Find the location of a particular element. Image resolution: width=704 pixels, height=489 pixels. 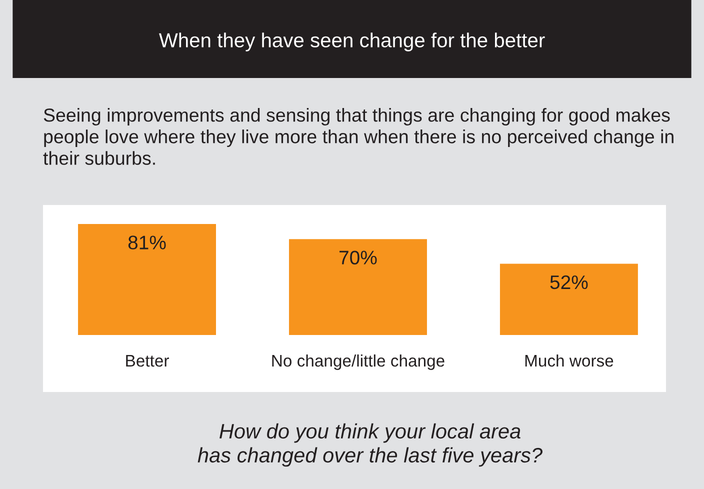

chart-subtitle: Seeing improvements and sensing that things are changing for good makes people love where they live more than when there is no perceived change in their suburbs. is located at coordinates (358, 136).